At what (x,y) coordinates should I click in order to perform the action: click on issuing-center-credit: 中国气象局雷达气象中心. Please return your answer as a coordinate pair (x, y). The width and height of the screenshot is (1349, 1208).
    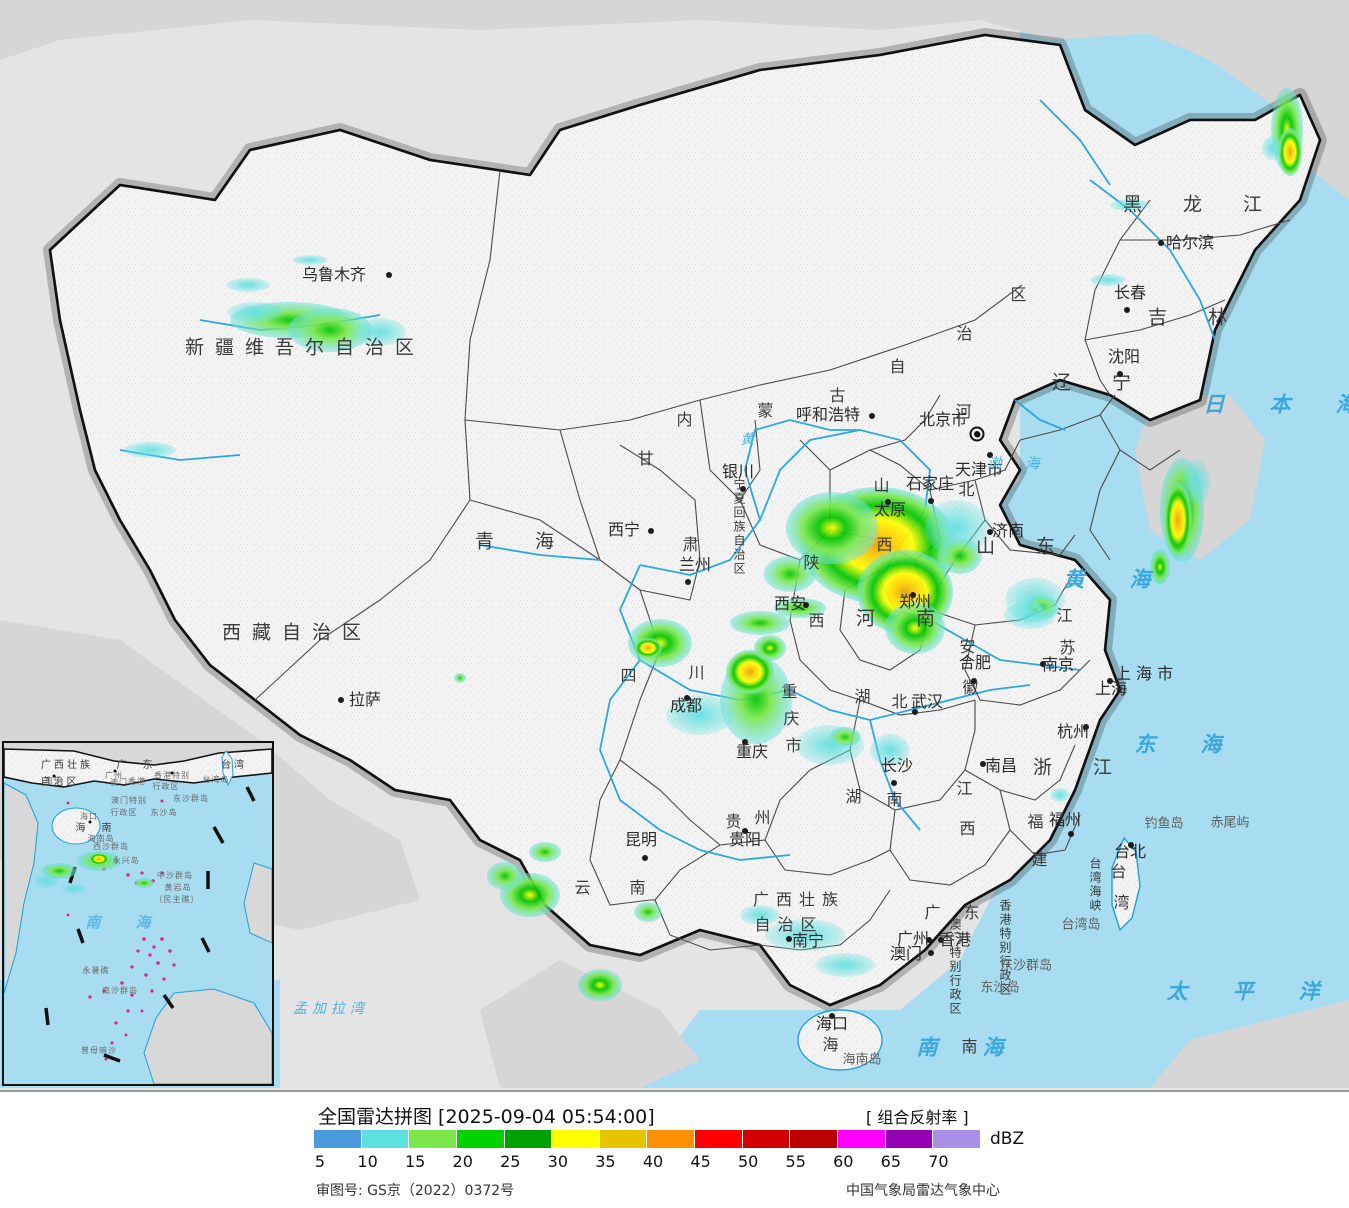
    Looking at the image, I should click on (923, 1191).